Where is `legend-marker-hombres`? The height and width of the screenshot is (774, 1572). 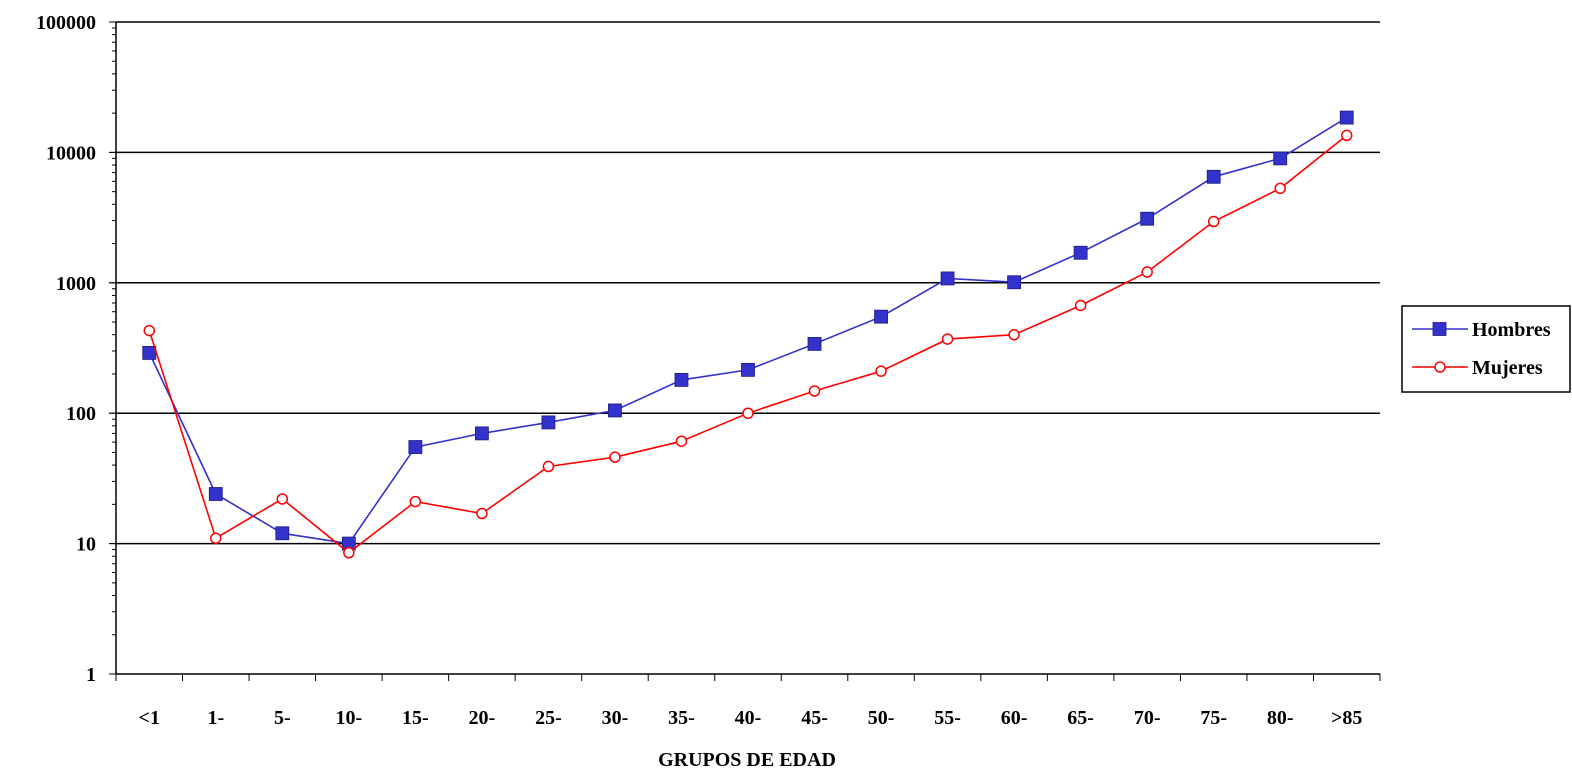
legend-marker-hombres is located at coordinates (1439, 329).